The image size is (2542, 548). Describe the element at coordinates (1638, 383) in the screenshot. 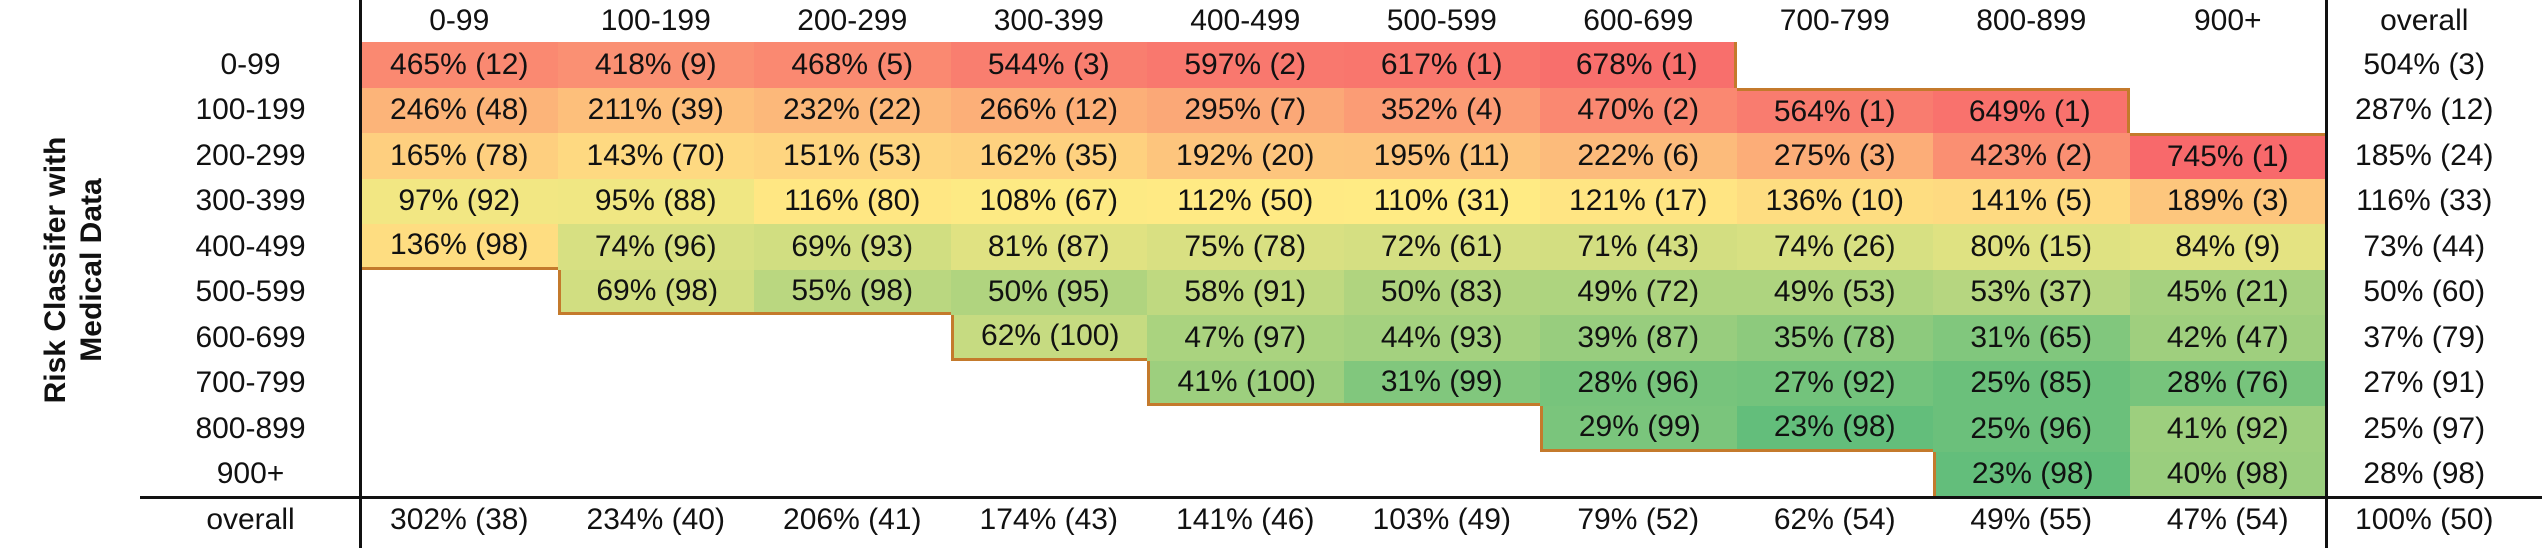

I see `heat-cell: 28% (96)` at that location.